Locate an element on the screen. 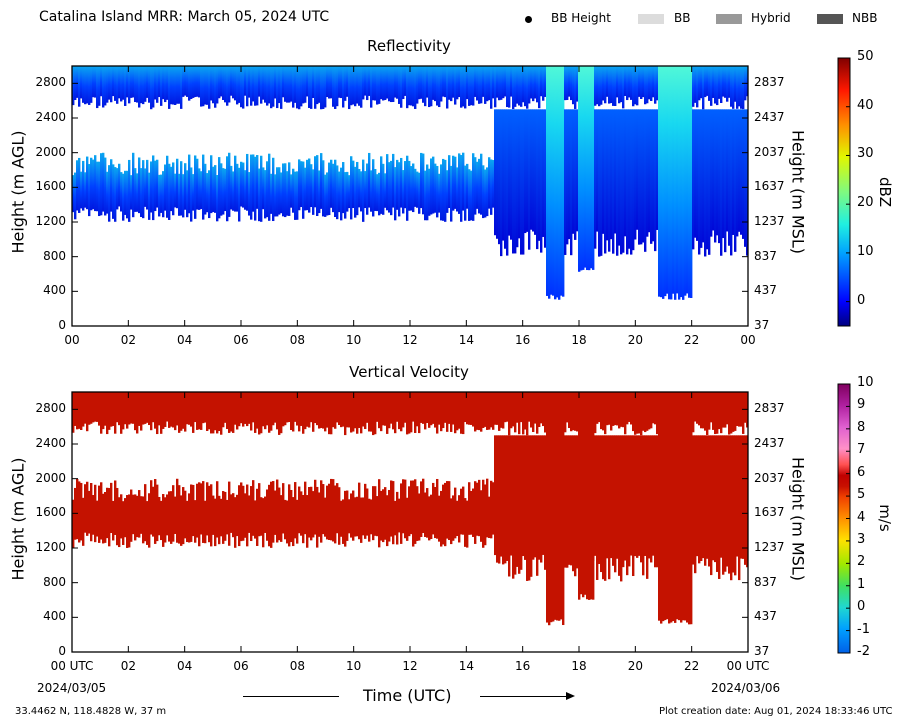 Image resolution: width=900 pixels, height=725 pixels. xtick-label: 16 is located at coordinates (523, 340).